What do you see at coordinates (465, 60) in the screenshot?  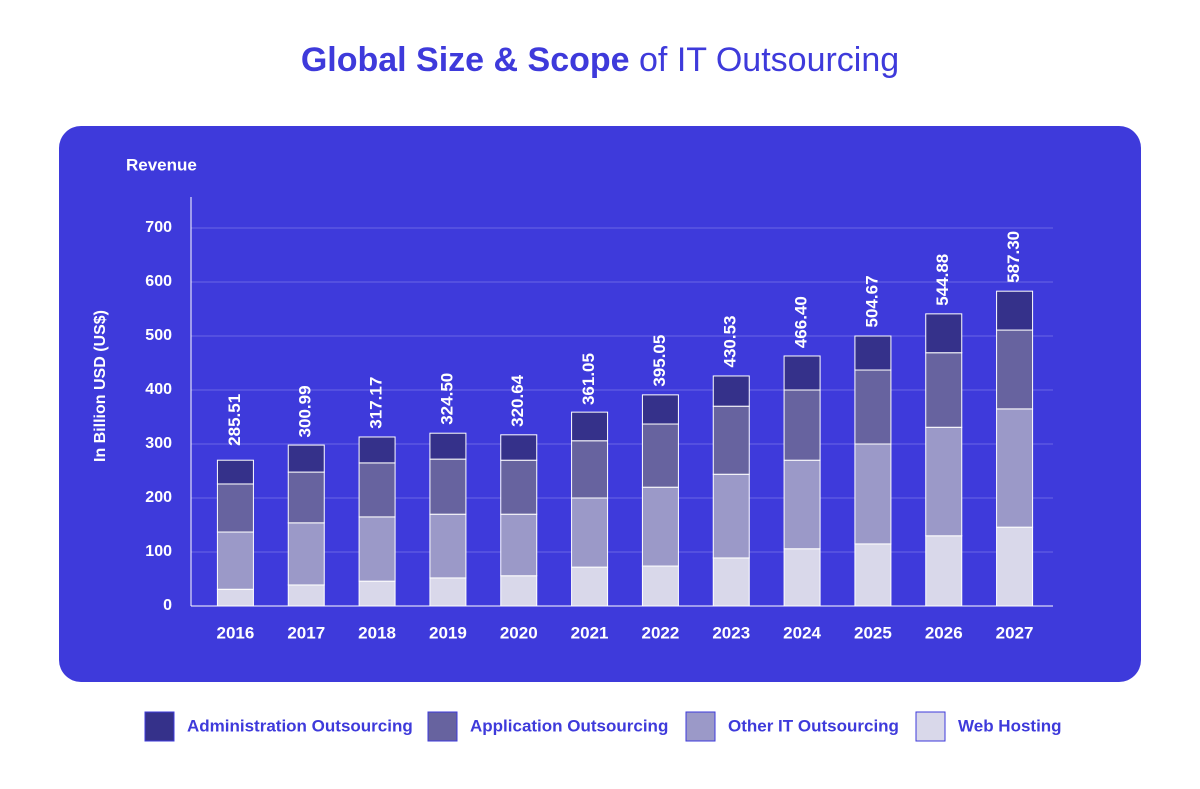 I see `title-bold: Global Size & Scope` at bounding box center [465, 60].